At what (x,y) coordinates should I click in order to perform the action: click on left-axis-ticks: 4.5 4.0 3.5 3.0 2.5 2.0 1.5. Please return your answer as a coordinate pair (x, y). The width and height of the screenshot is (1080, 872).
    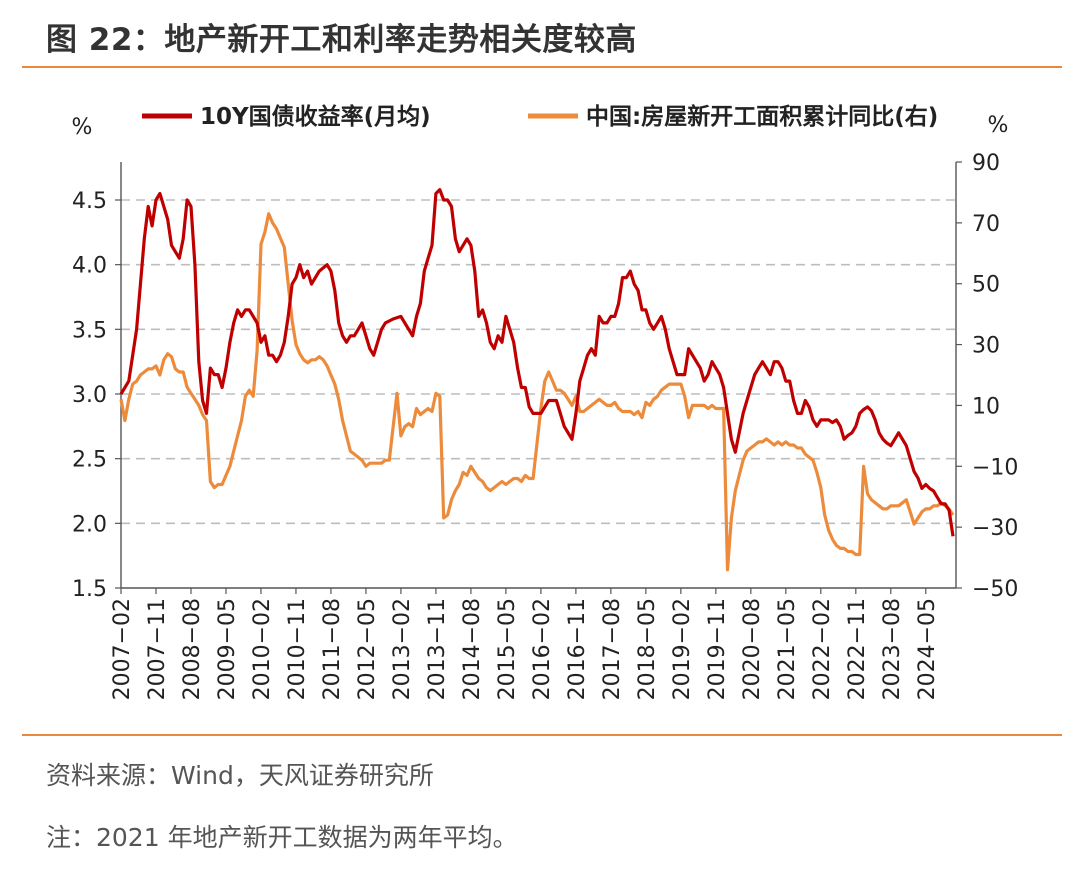
    Looking at the image, I should click on (89, 395).